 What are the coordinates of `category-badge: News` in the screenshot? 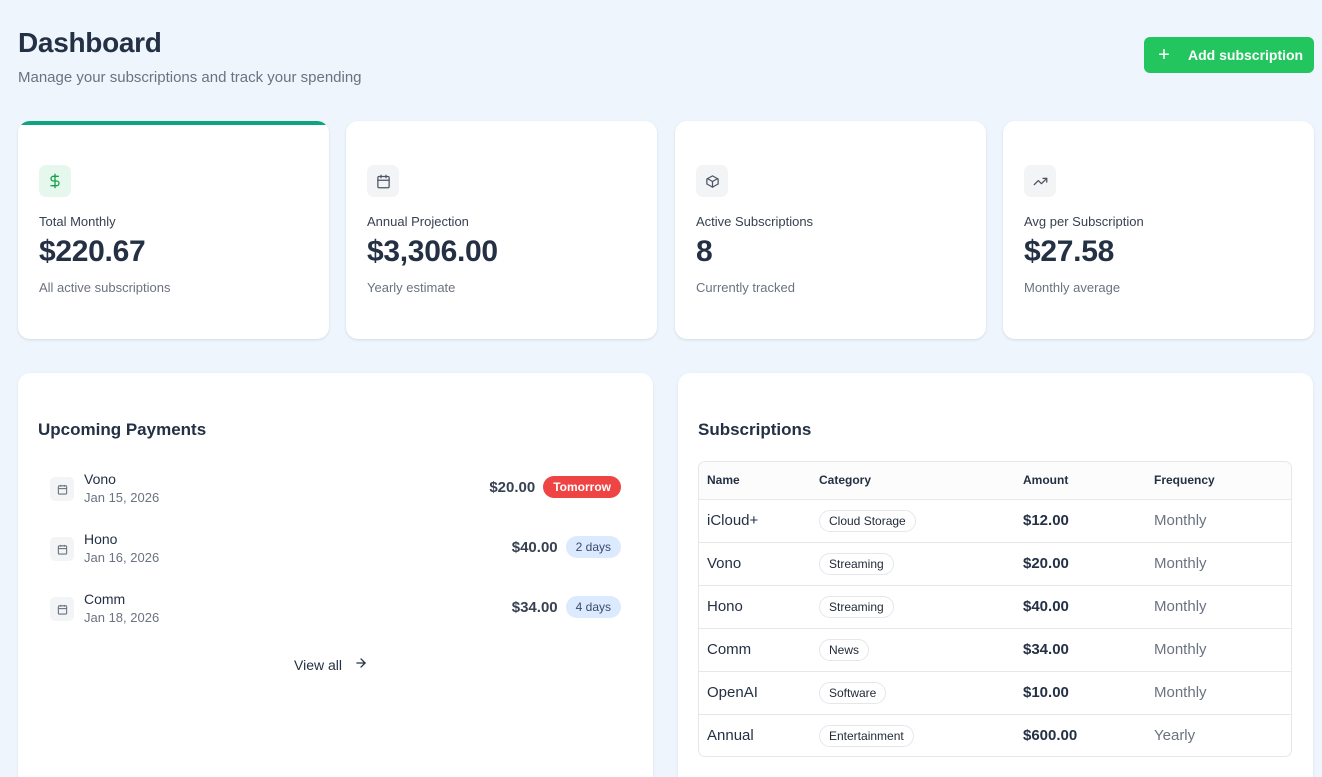 It's located at (844, 649).